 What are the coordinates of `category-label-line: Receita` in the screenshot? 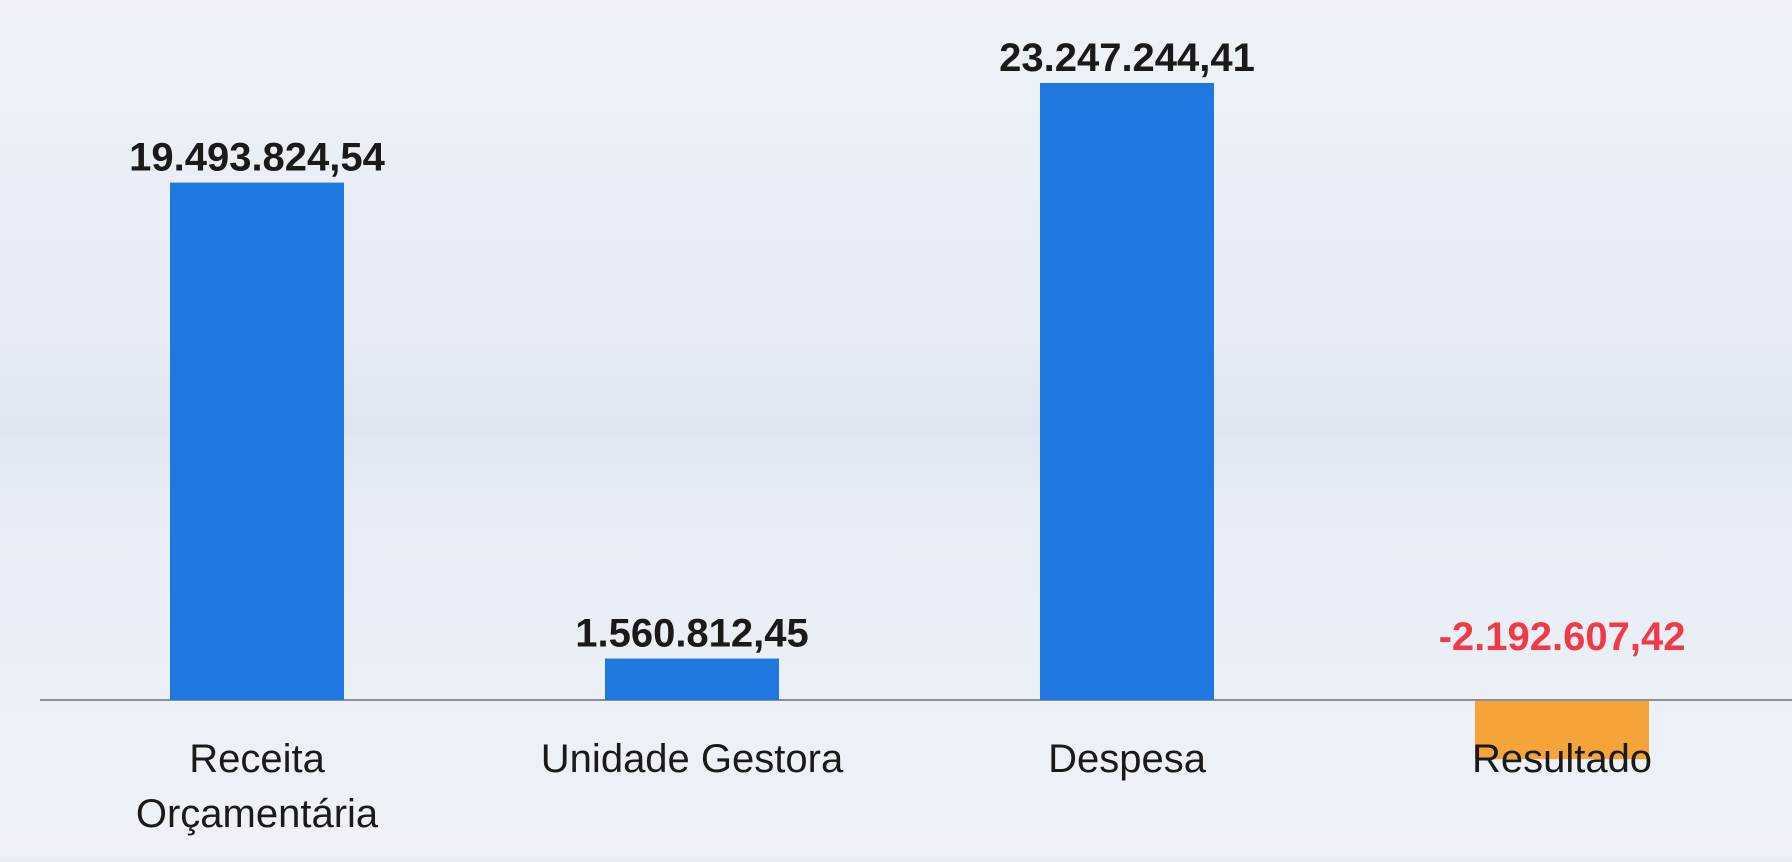 It's located at (257, 759).